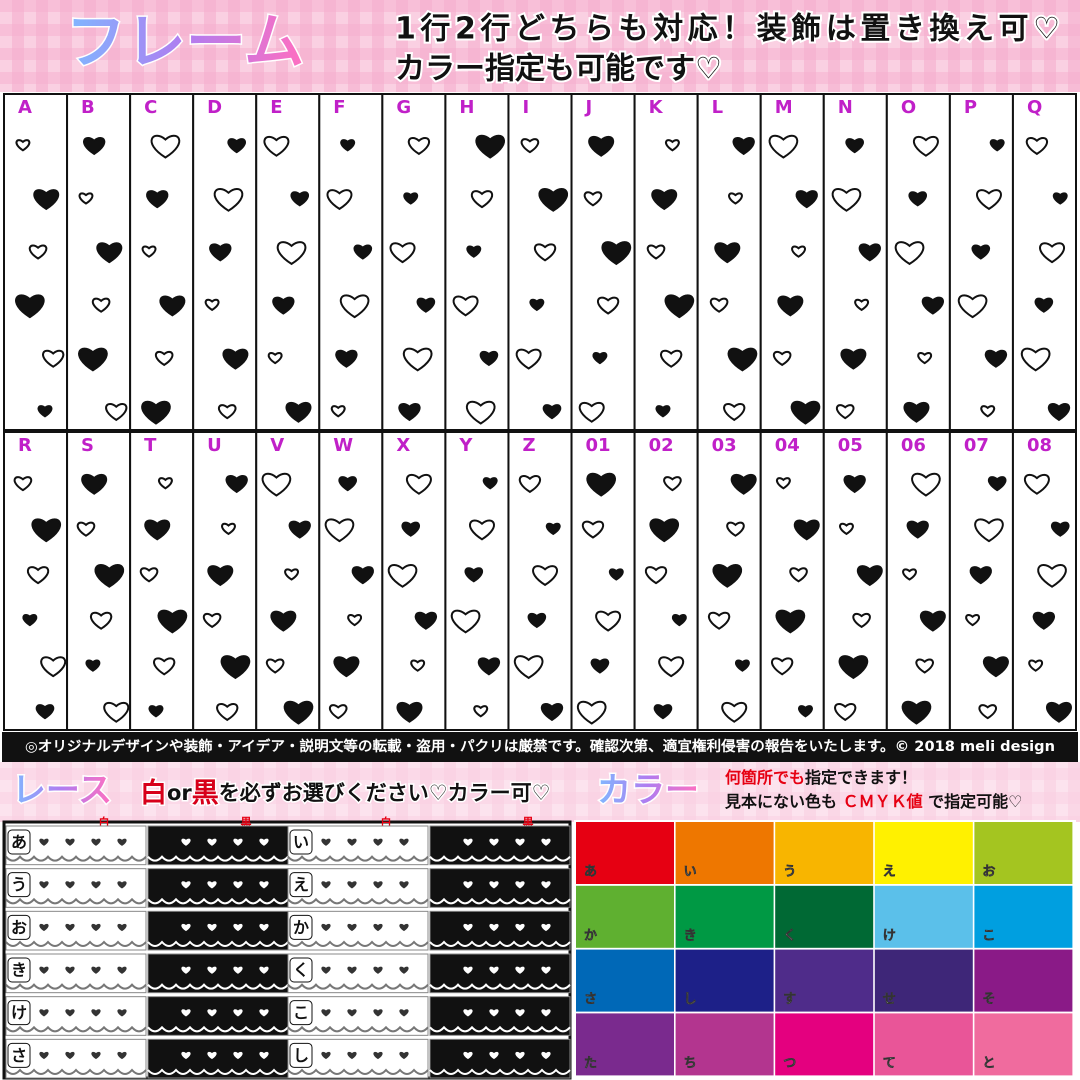  What do you see at coordinates (970, 107) in the screenshot?
I see `frame-label: P` at bounding box center [970, 107].